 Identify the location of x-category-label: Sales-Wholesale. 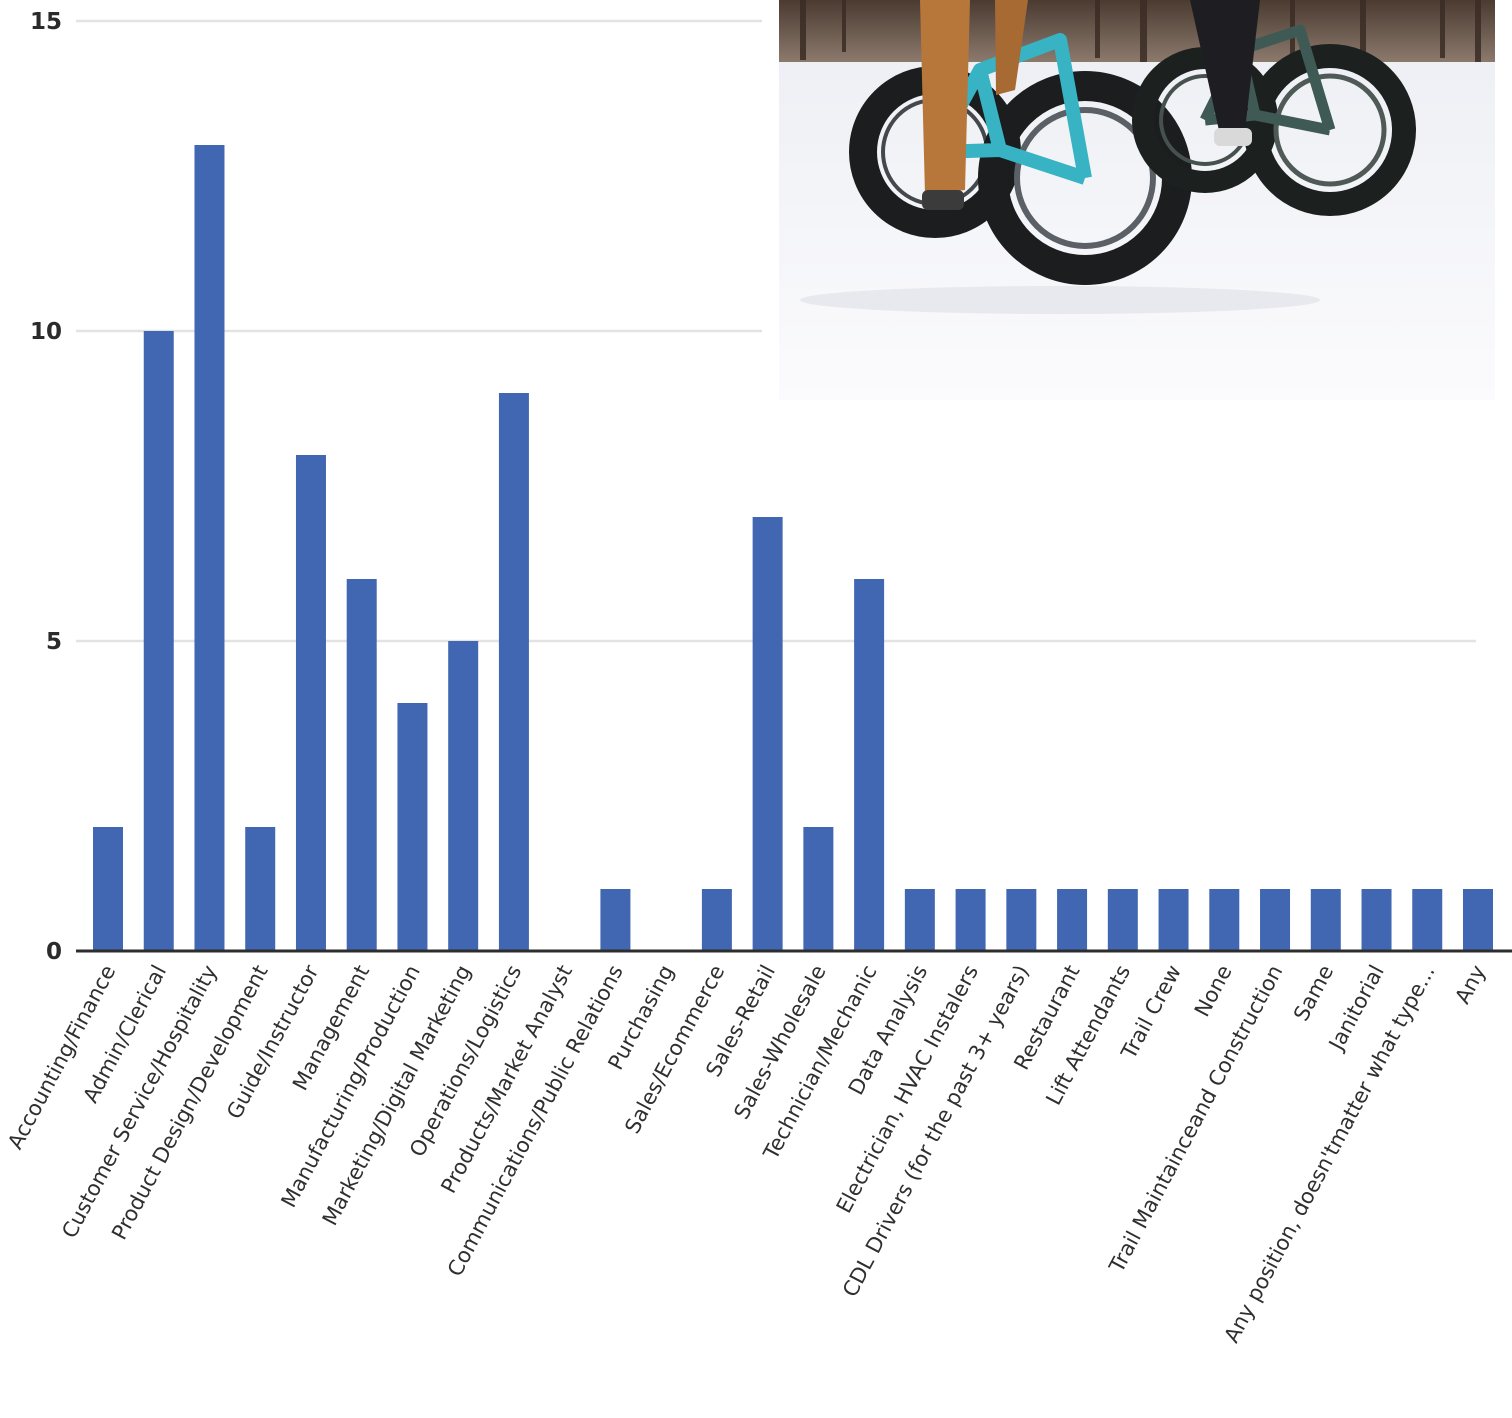
(779, 1042).